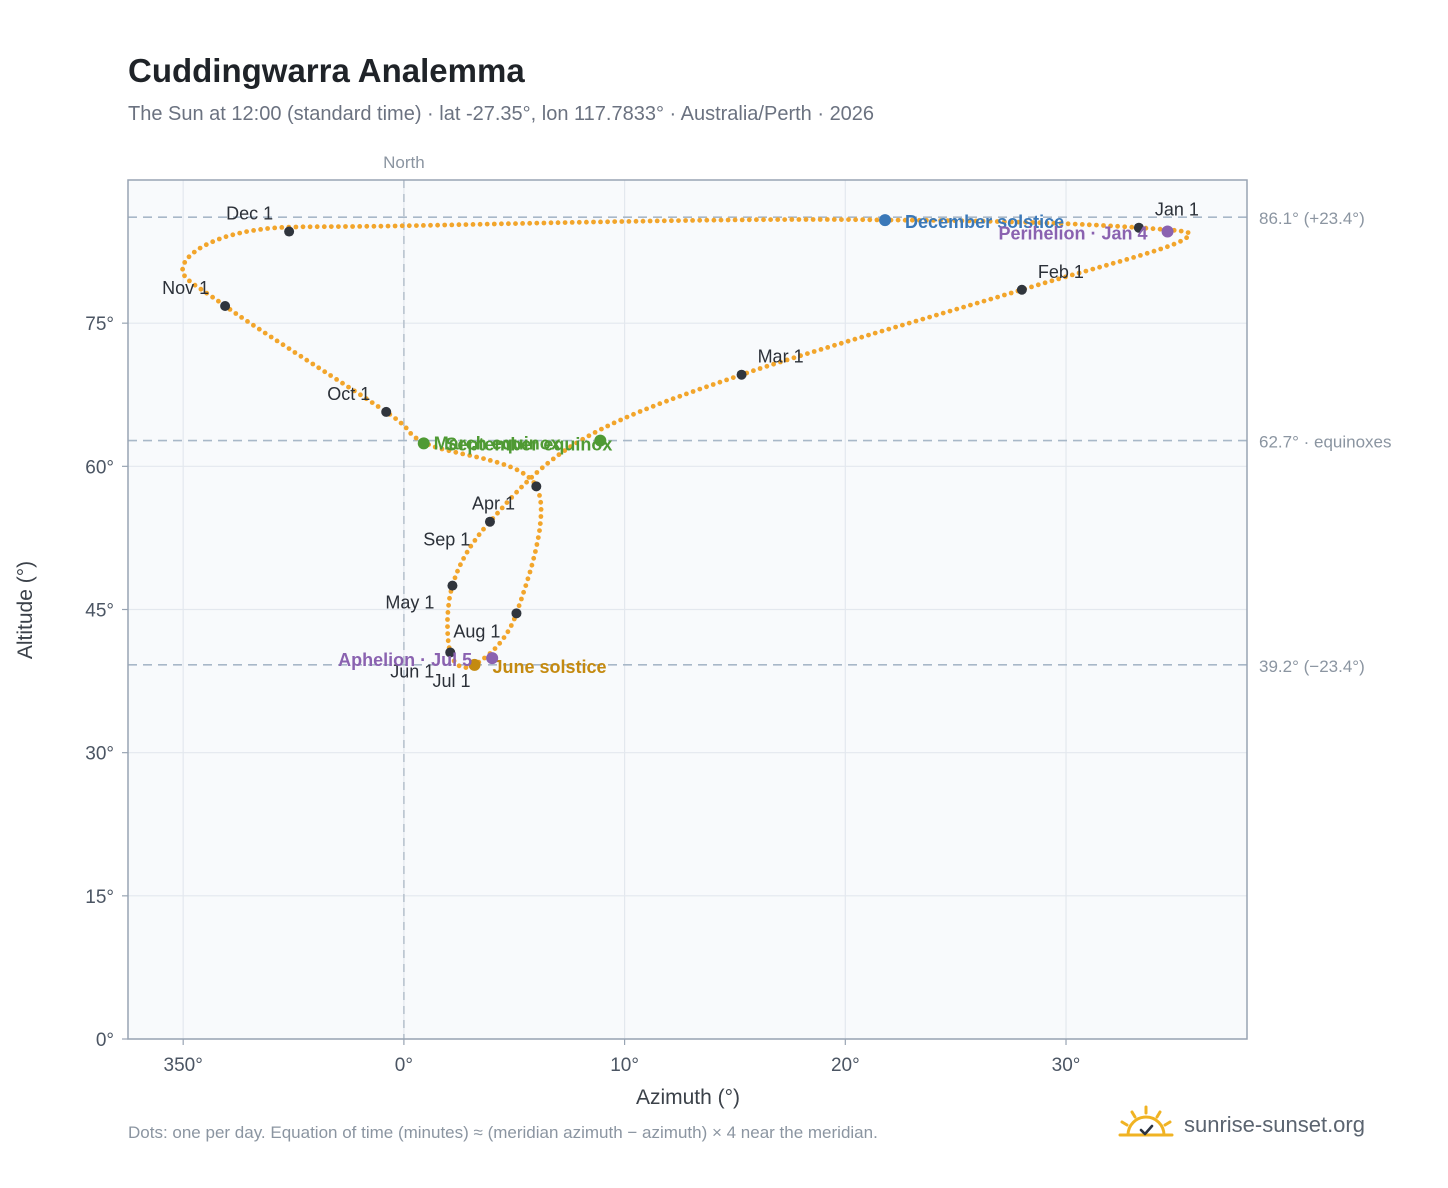  Describe the element at coordinates (99, 611) in the screenshot. I see `y-tick-label: 45°` at that location.